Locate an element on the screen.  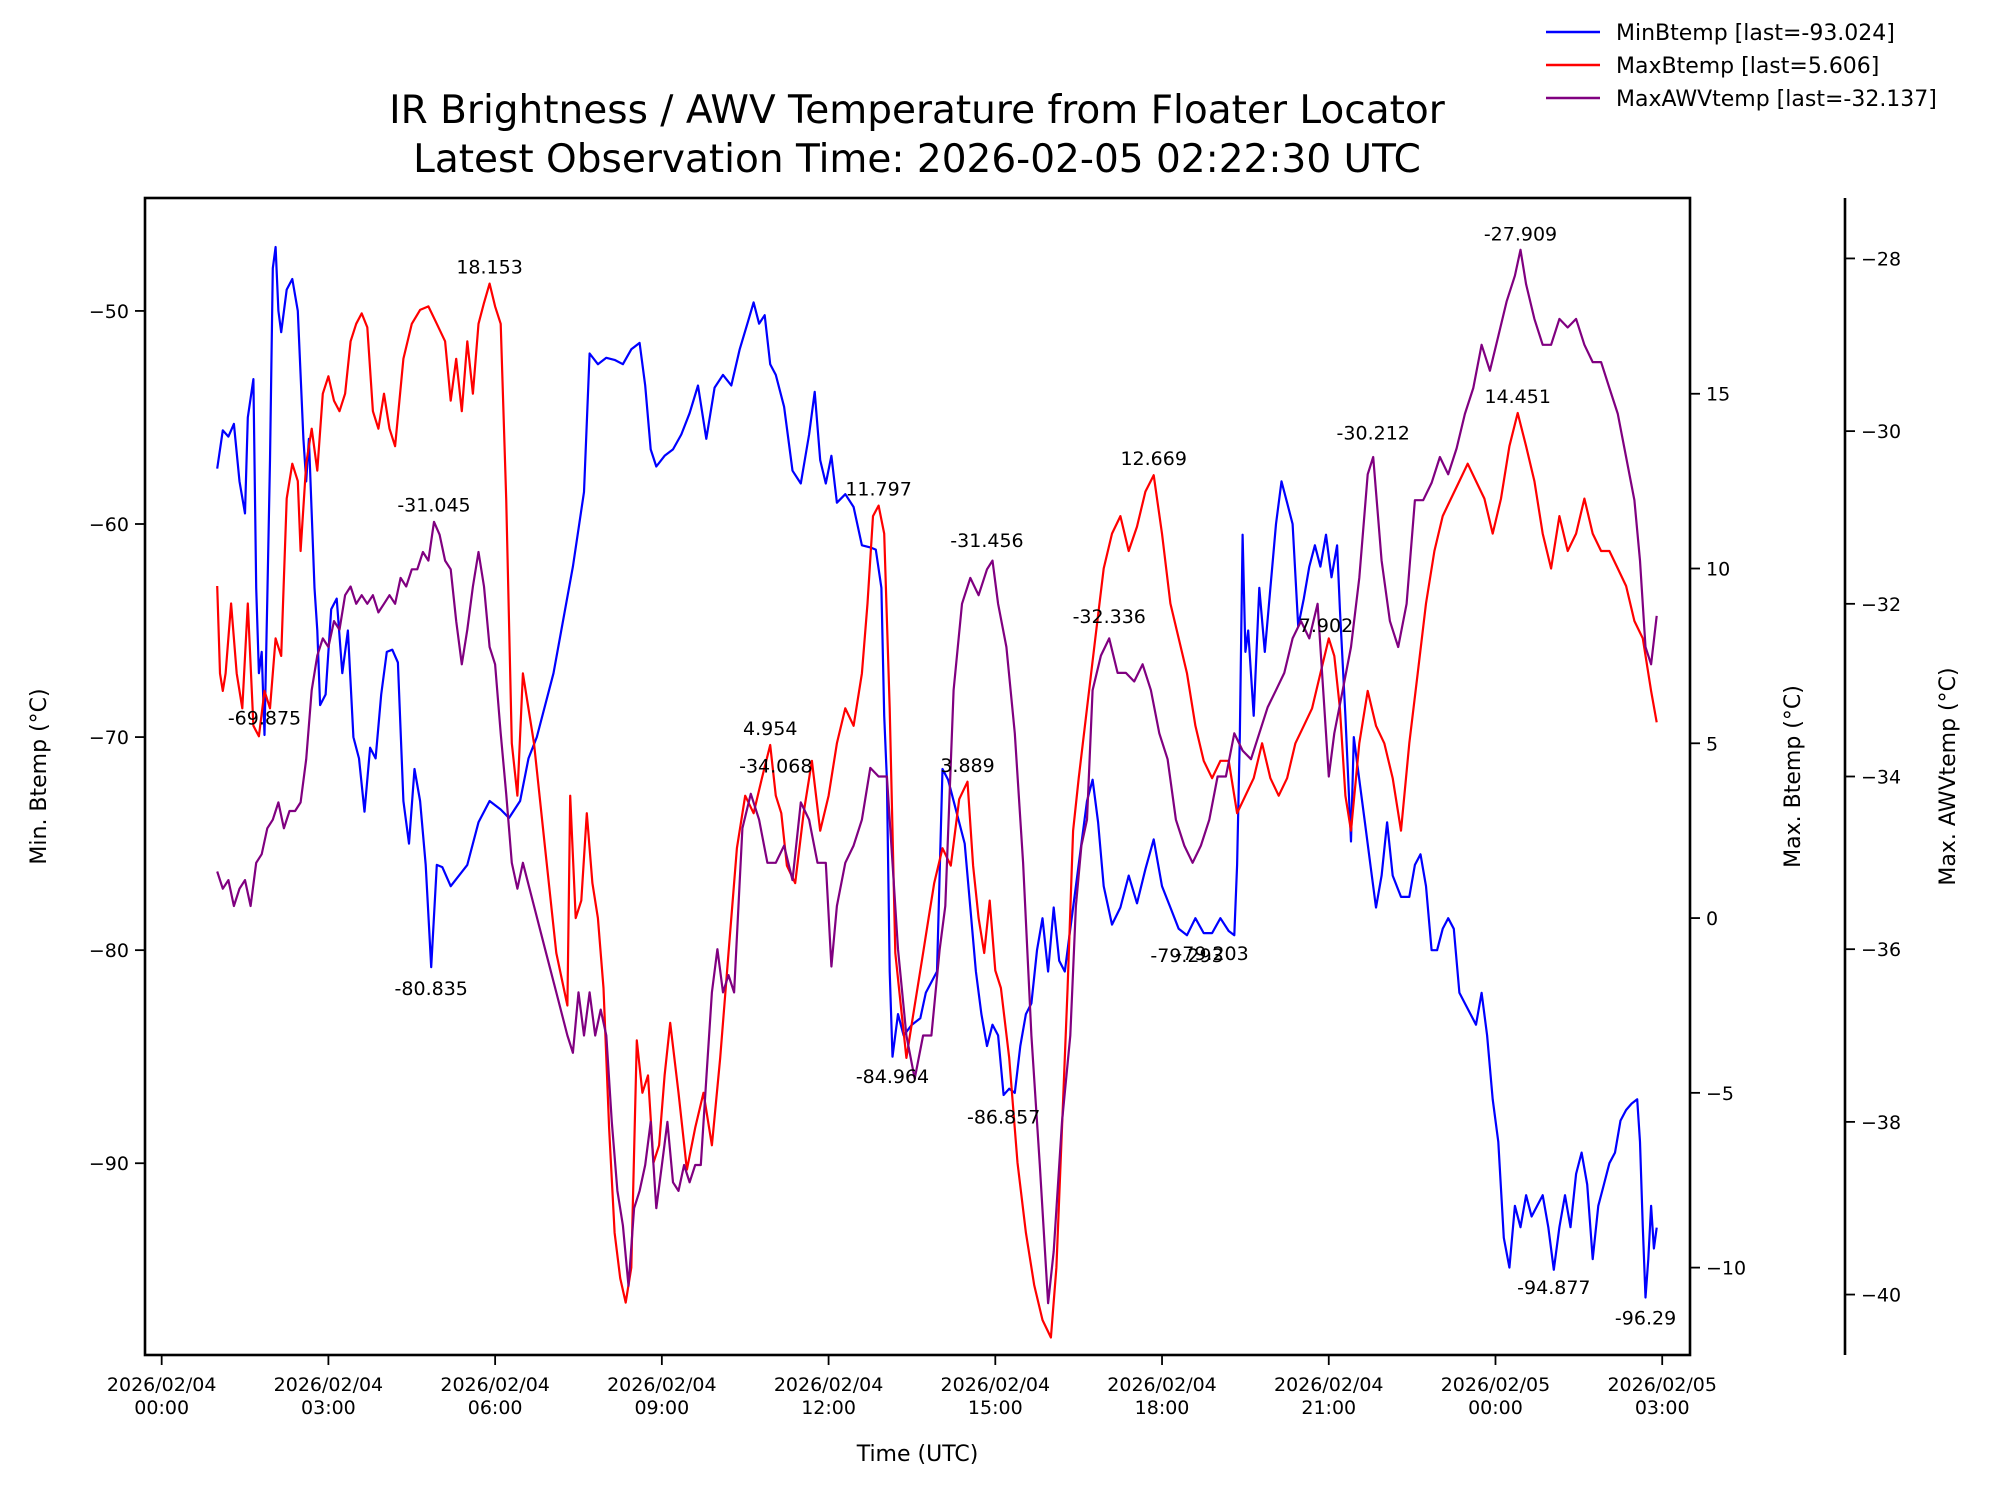
right-tick-label: −10 is located at coordinates (1726, 1269).